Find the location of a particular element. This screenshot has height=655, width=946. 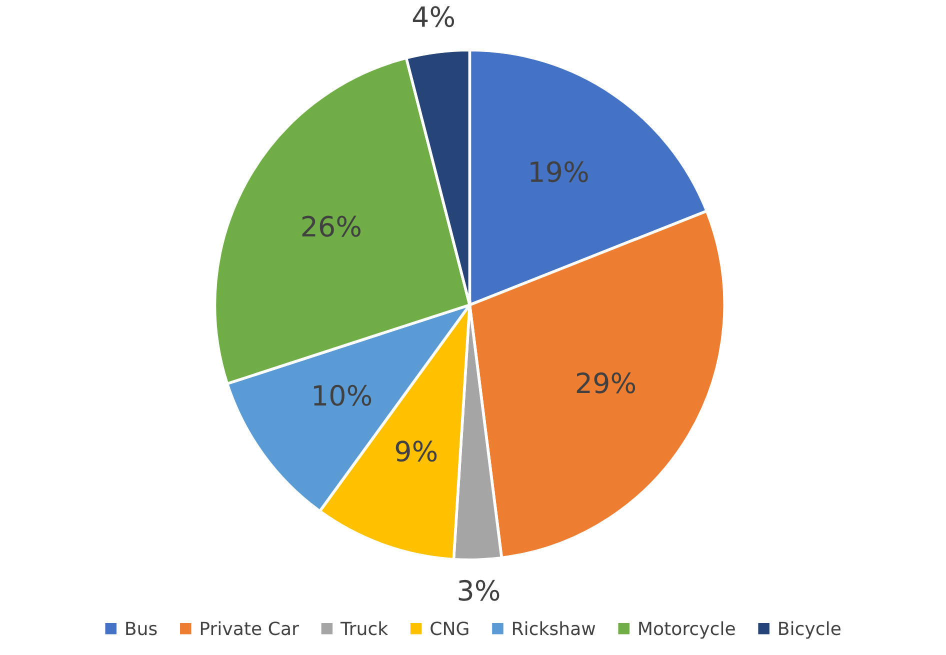

legend-label: Private Car is located at coordinates (249, 628).